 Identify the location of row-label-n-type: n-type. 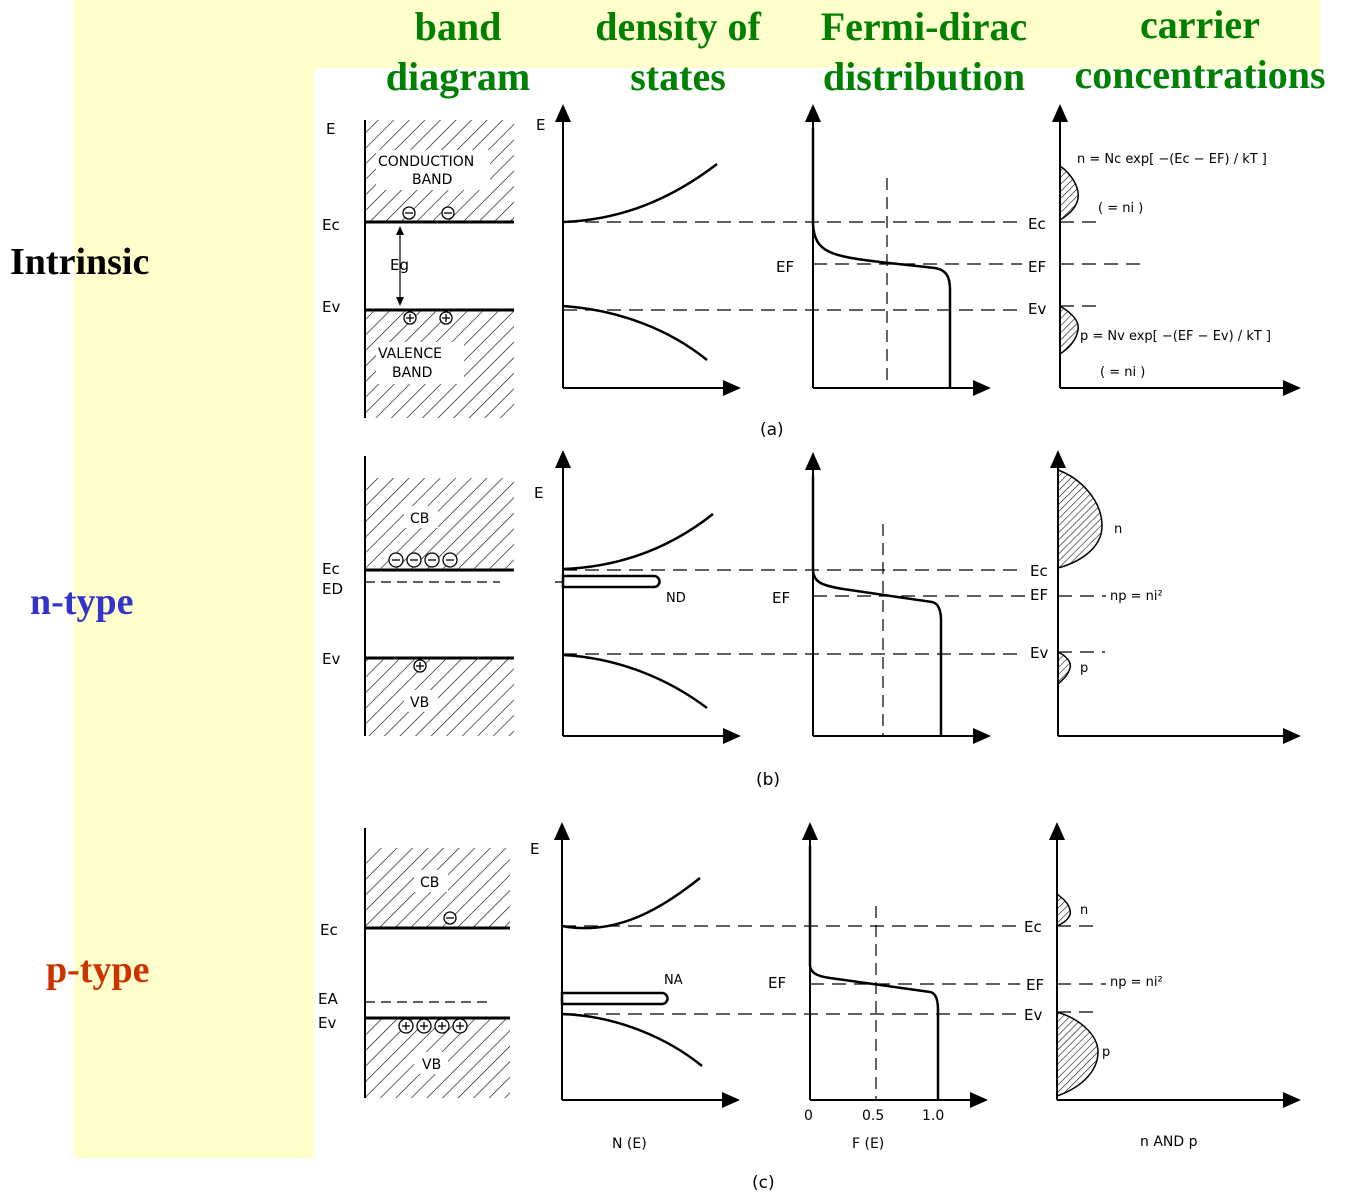
(82, 602).